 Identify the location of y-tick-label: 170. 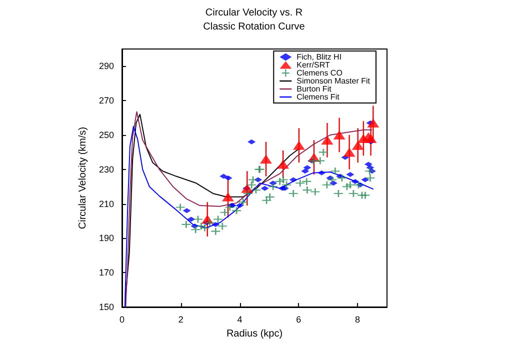
(106, 273).